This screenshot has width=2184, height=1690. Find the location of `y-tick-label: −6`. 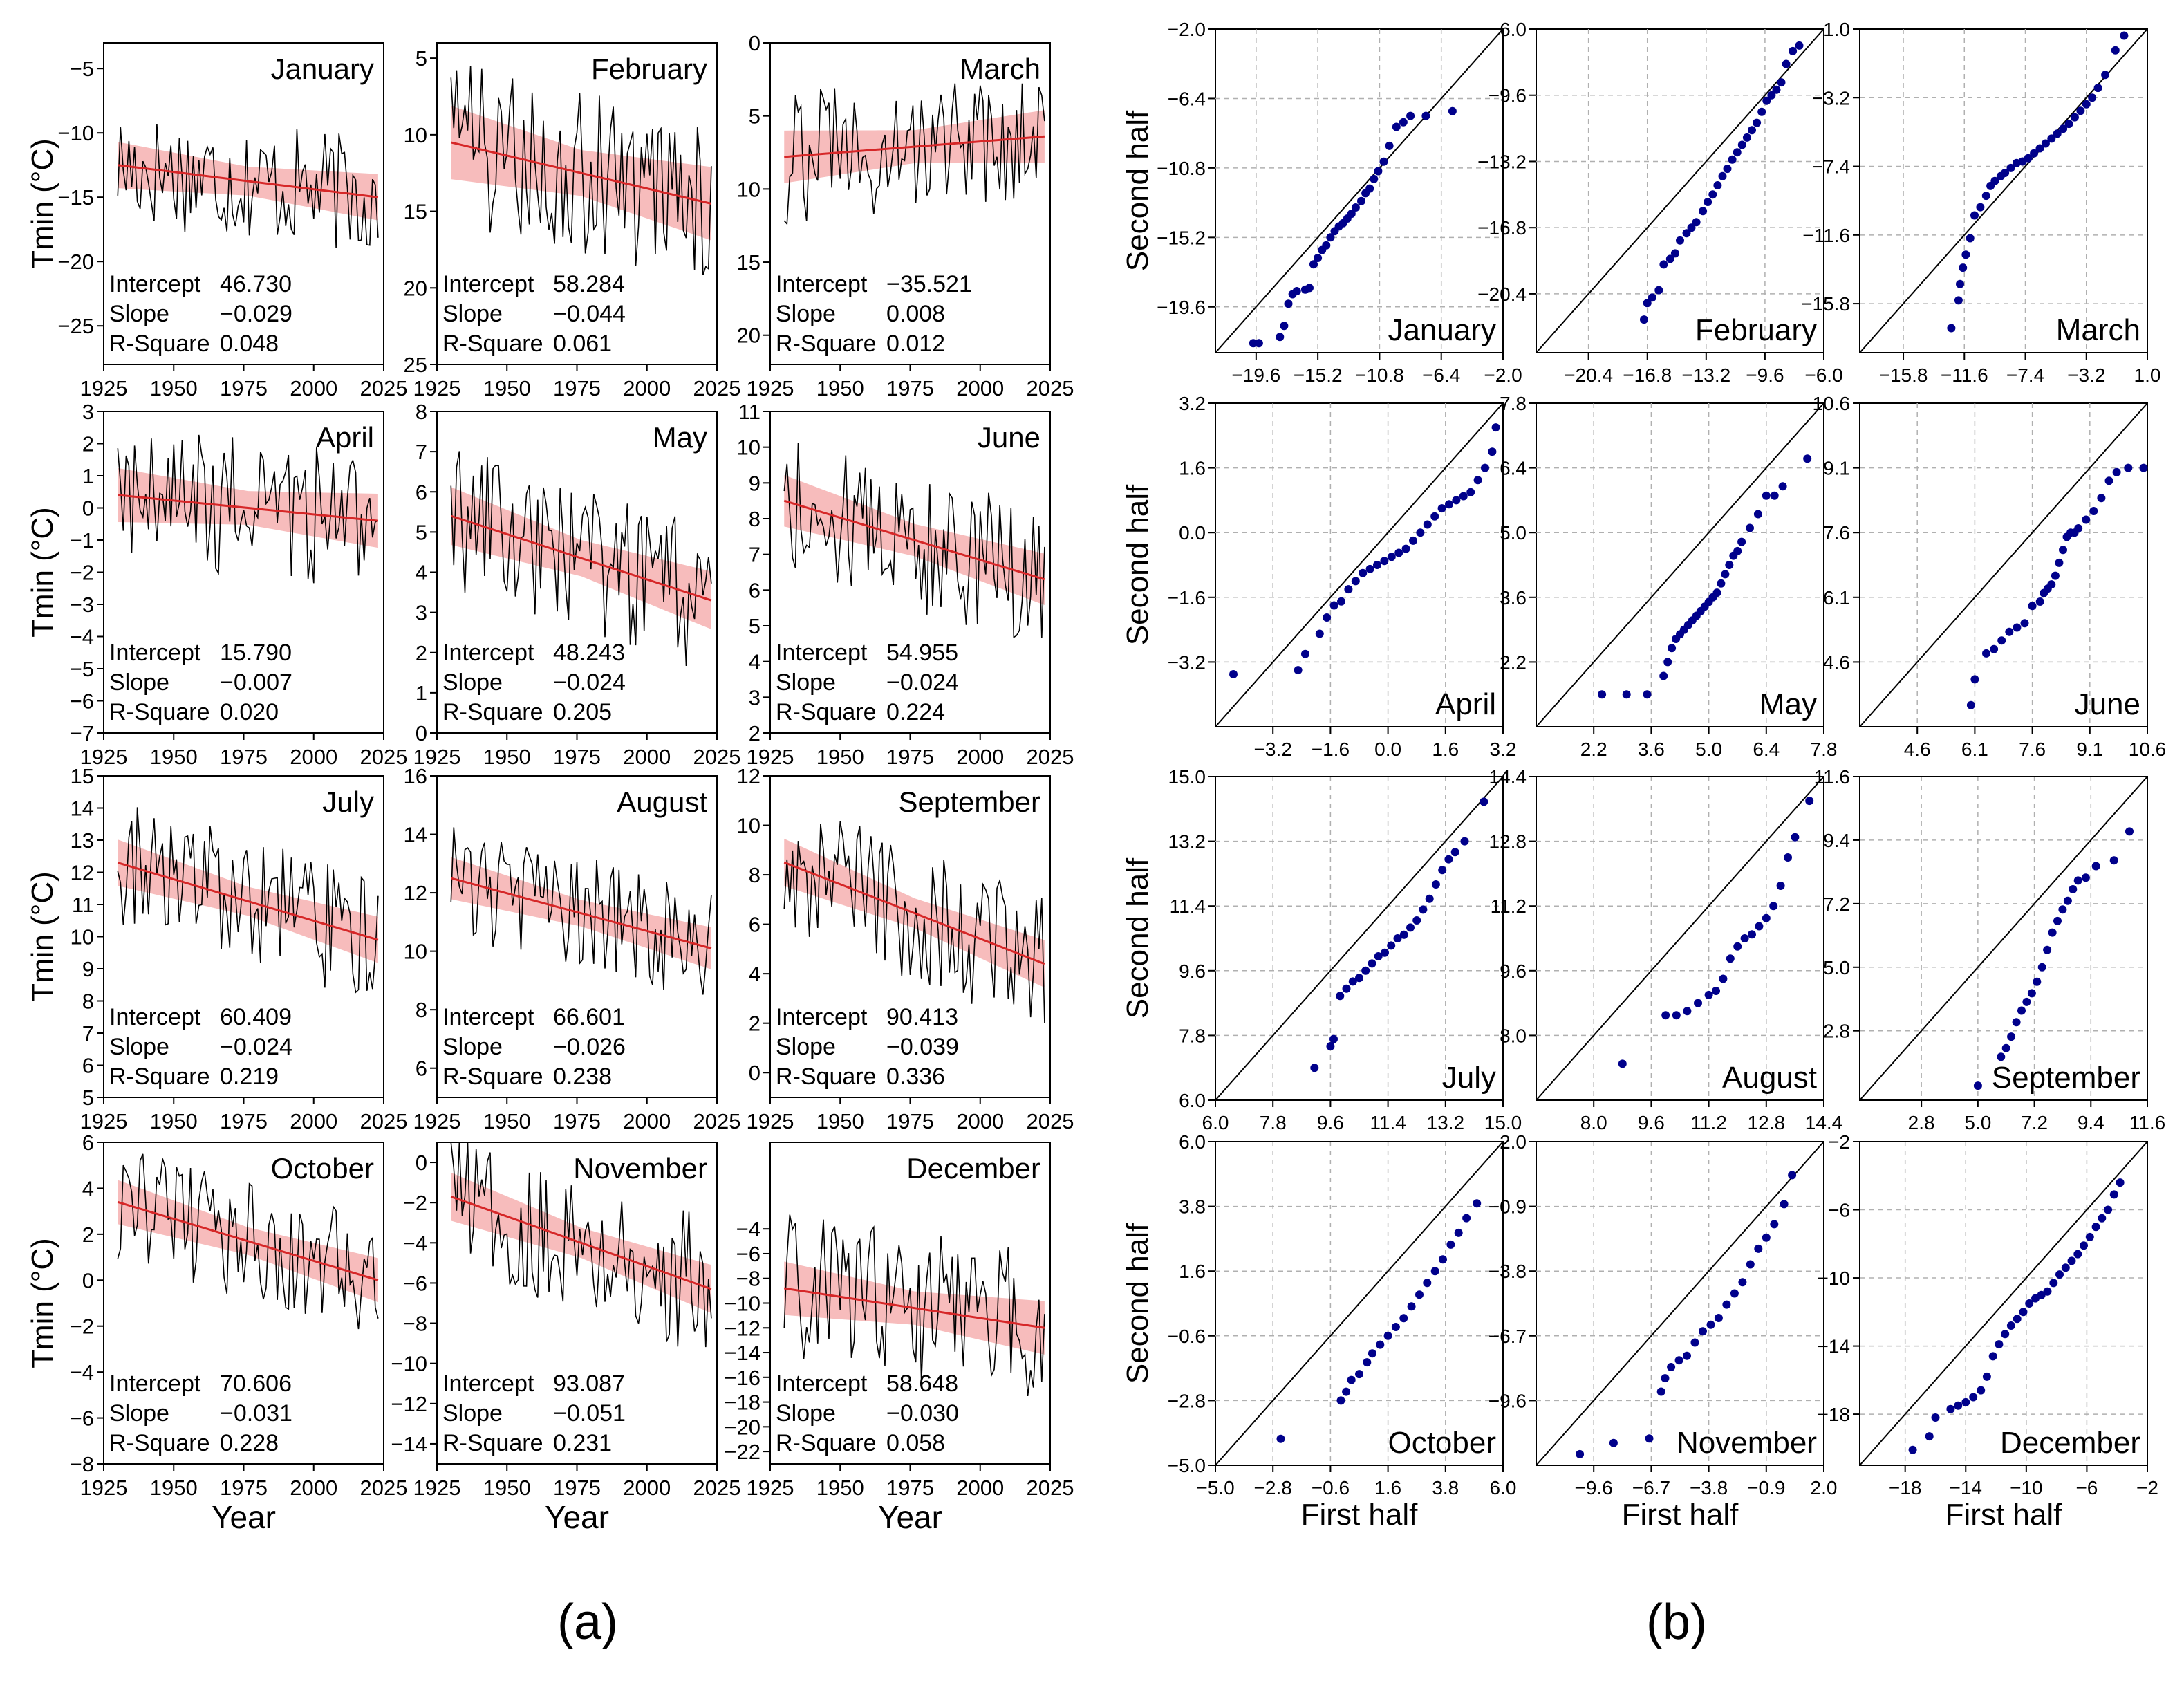

y-tick-label: −6 is located at coordinates (82, 701).